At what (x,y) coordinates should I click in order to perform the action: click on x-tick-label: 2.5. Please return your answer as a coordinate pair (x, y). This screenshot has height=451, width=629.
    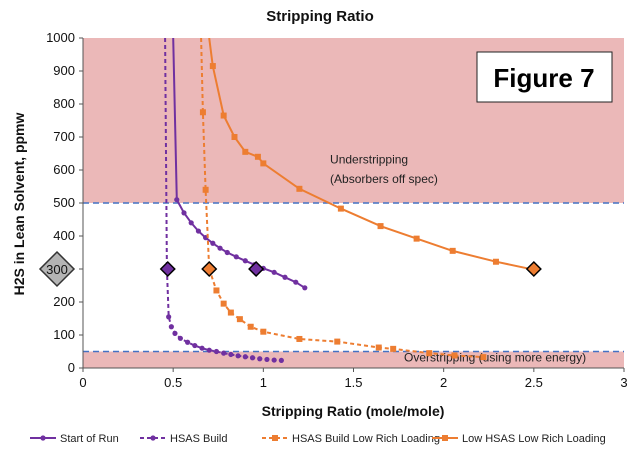
    Looking at the image, I should click on (534, 382).